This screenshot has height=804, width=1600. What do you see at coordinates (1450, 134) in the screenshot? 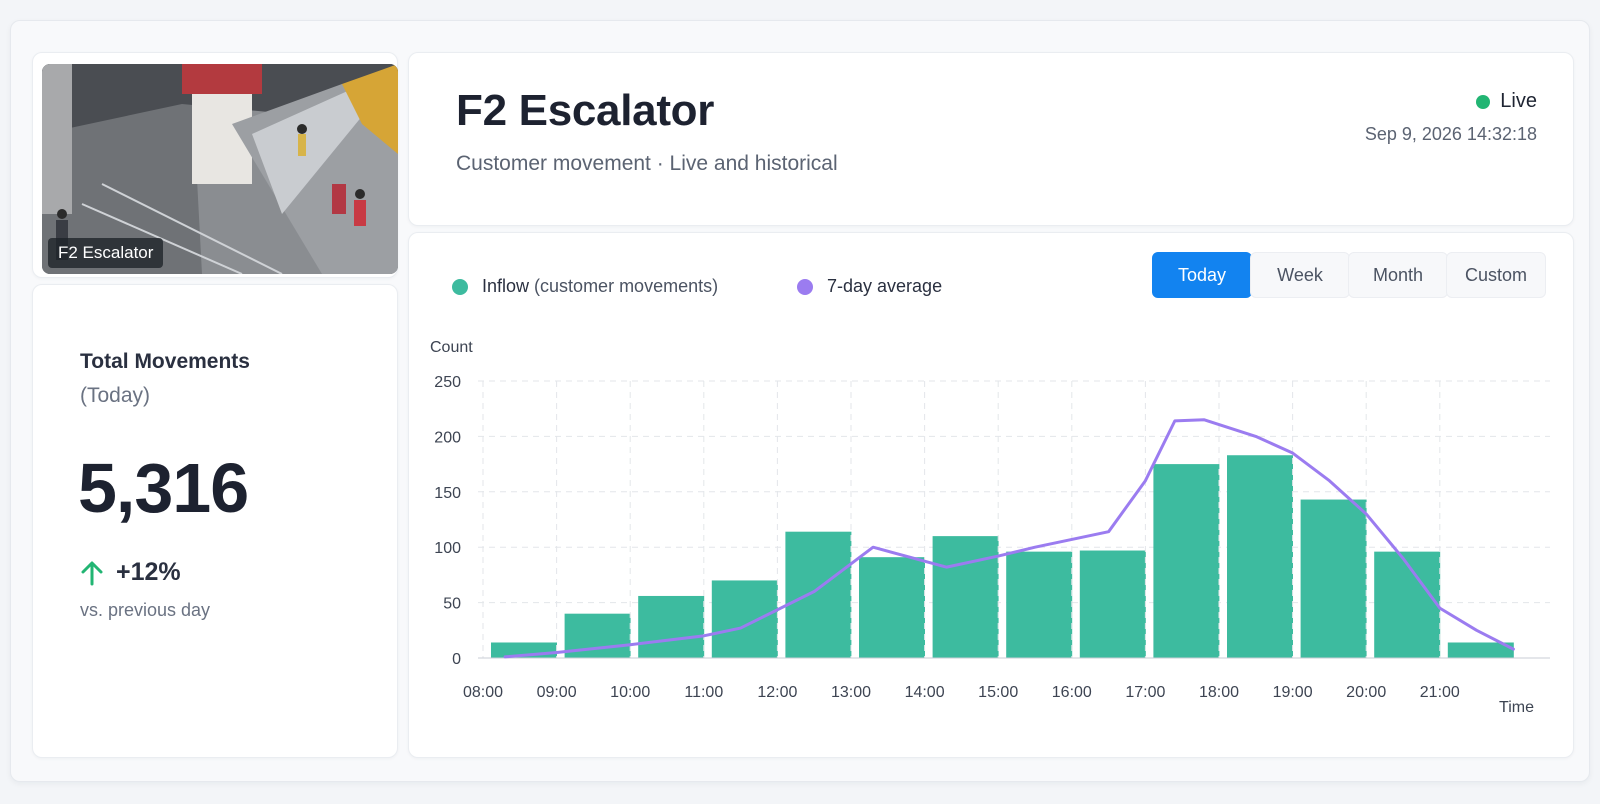
I see `timestamp: Sep 9, 2026 14:32:18` at bounding box center [1450, 134].